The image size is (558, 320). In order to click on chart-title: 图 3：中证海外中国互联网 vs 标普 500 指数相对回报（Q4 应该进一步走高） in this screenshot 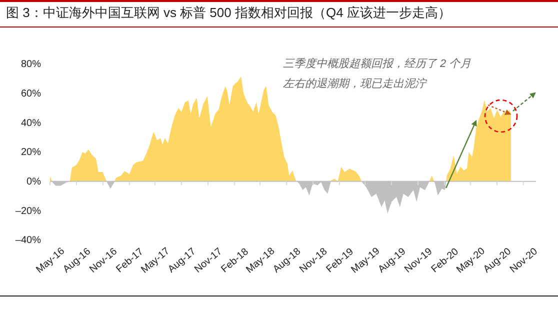, I will do `click(228, 12)`.